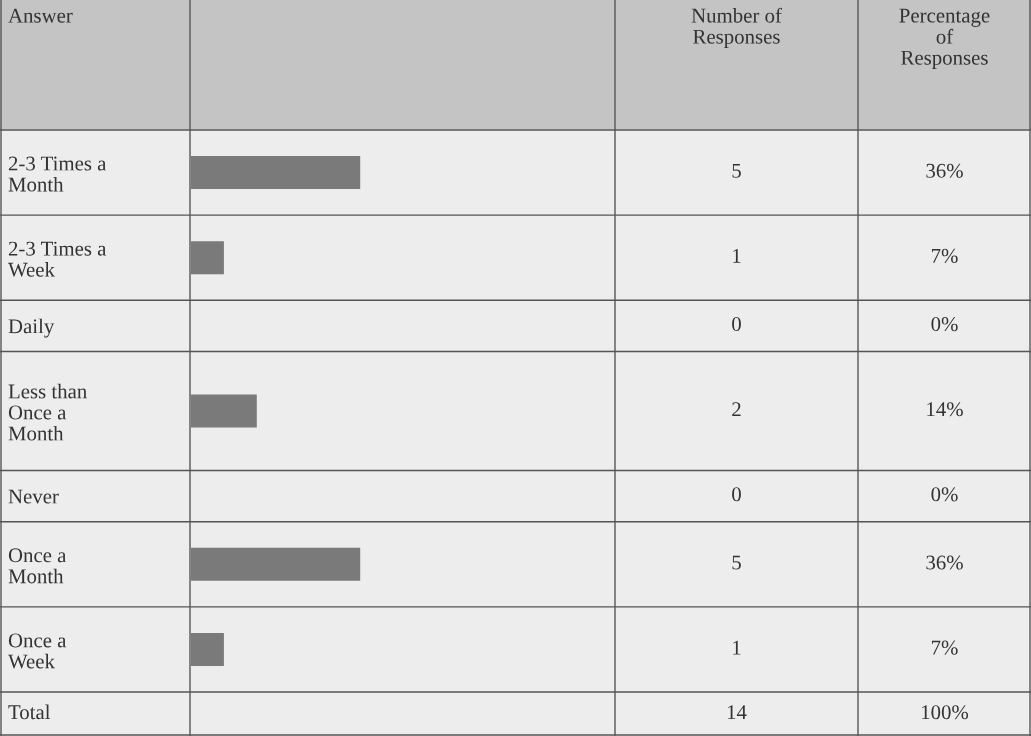 The height and width of the screenshot is (736, 1031). I want to click on text: 100%, so click(945, 712).